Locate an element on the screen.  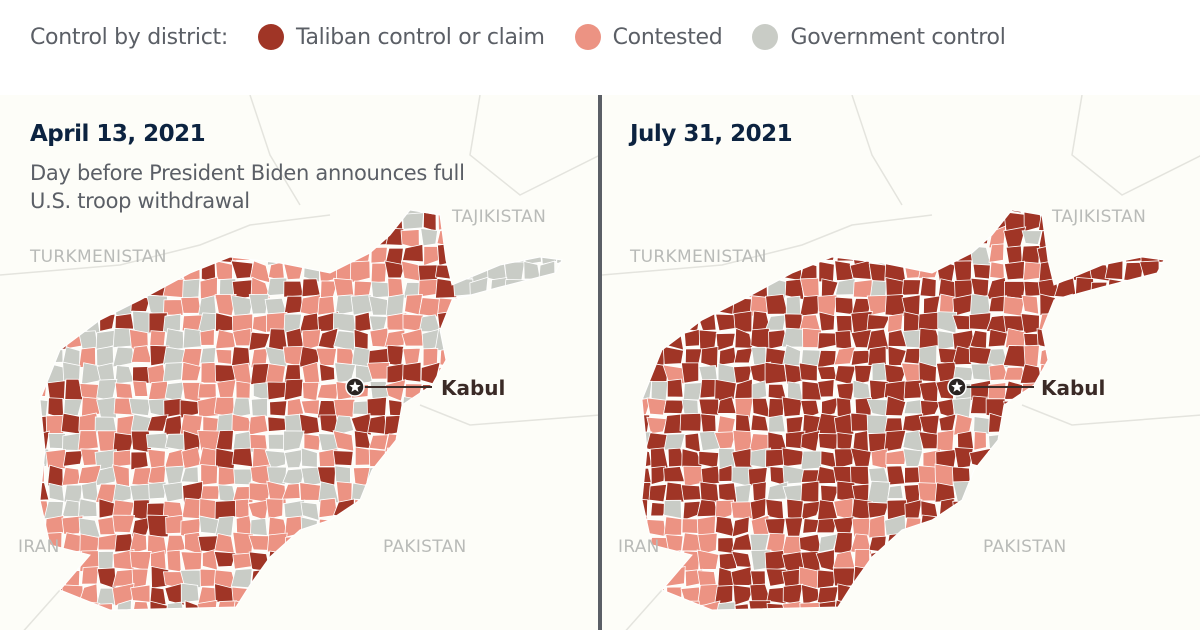
legend-label: Contested is located at coordinates (667, 37).